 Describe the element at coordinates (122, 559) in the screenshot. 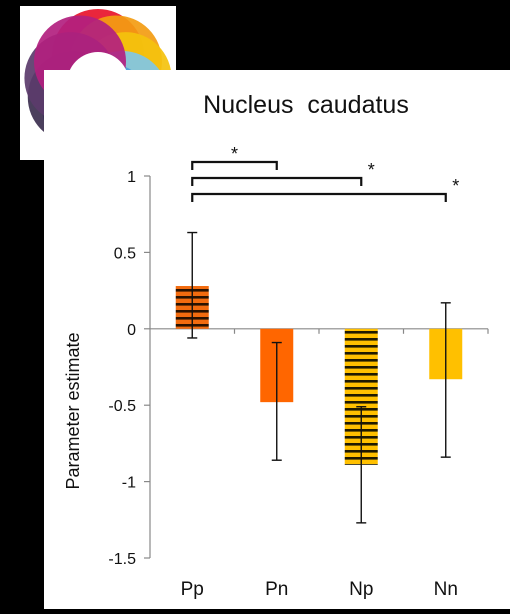

I see `y-tick-label: -1.5` at that location.